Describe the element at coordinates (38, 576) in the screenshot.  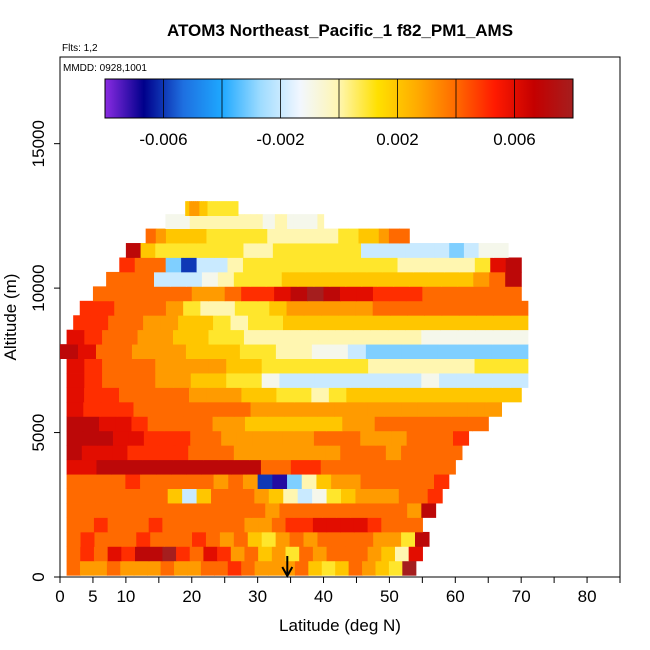
I see `y-tick-label: 0` at that location.